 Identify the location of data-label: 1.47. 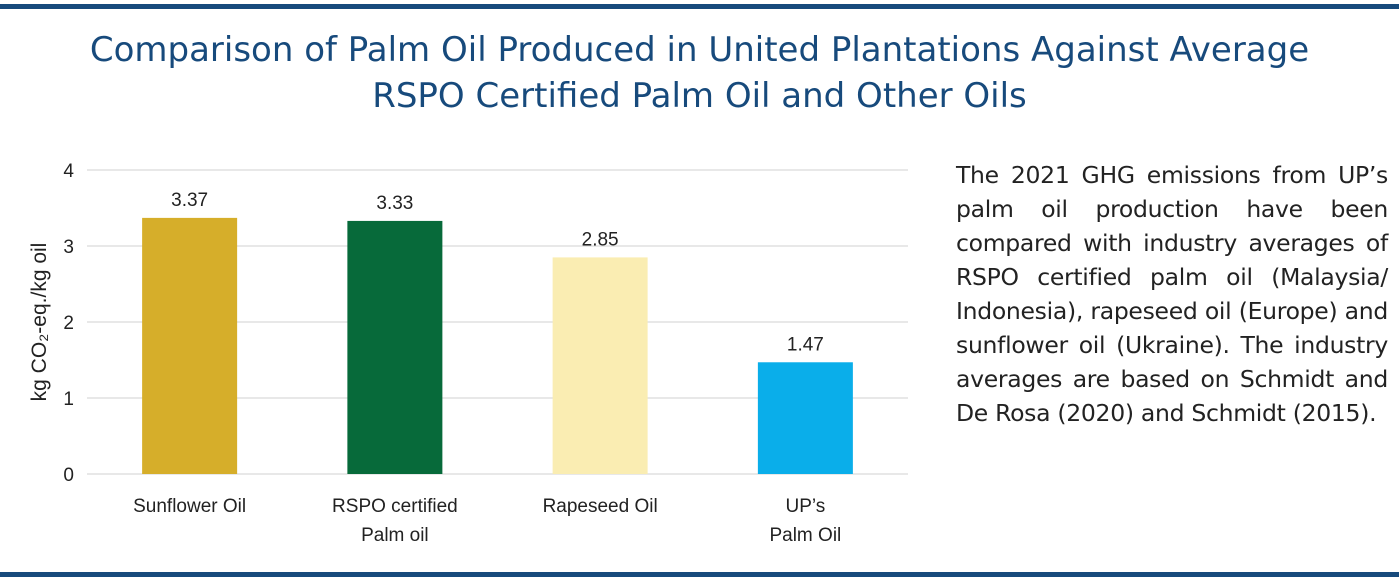
(805, 344).